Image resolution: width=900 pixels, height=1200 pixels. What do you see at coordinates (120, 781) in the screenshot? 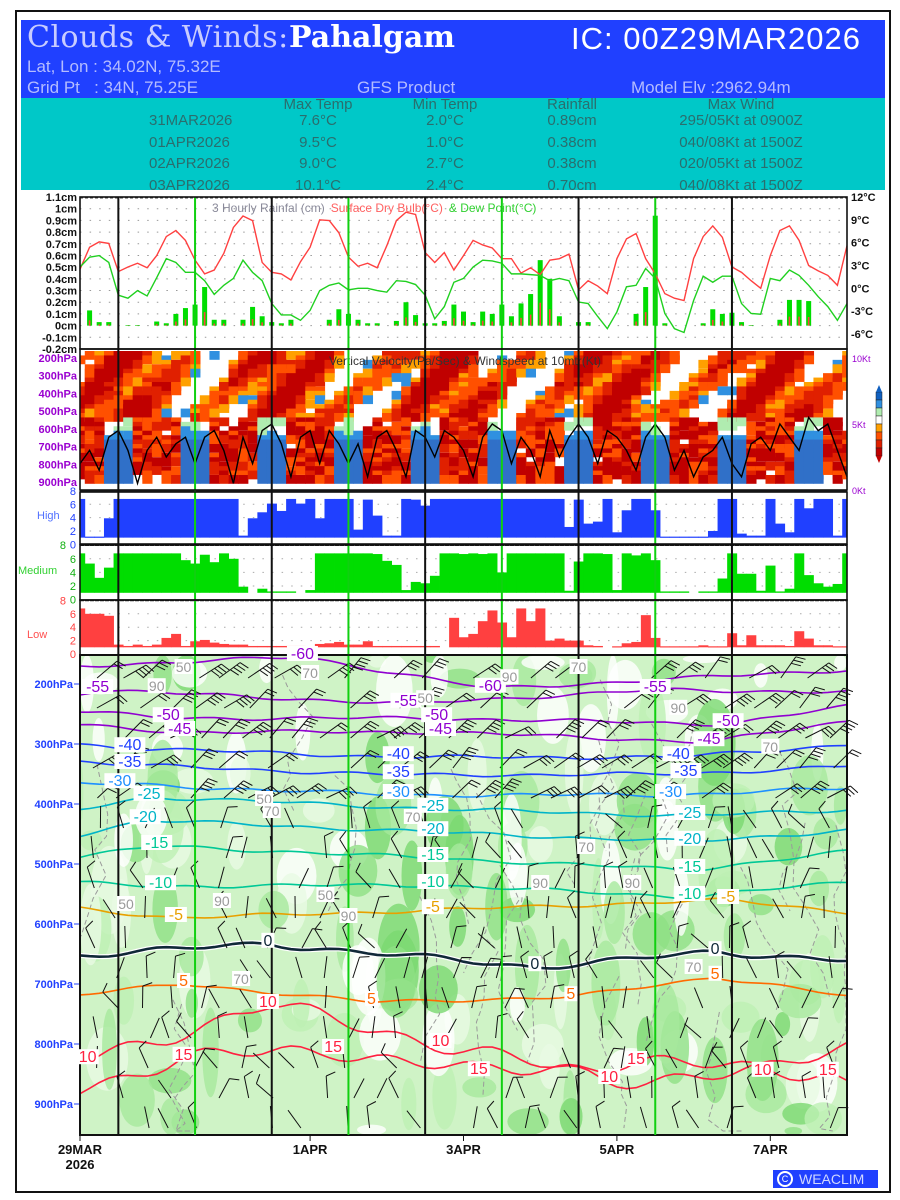
I see `isotherm-label-group: -30` at bounding box center [120, 781].